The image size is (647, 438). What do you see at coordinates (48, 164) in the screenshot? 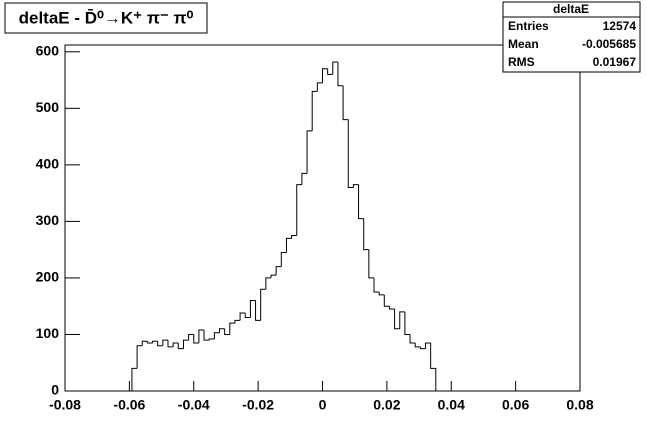
I see `y-tick-label: 400` at bounding box center [48, 164].